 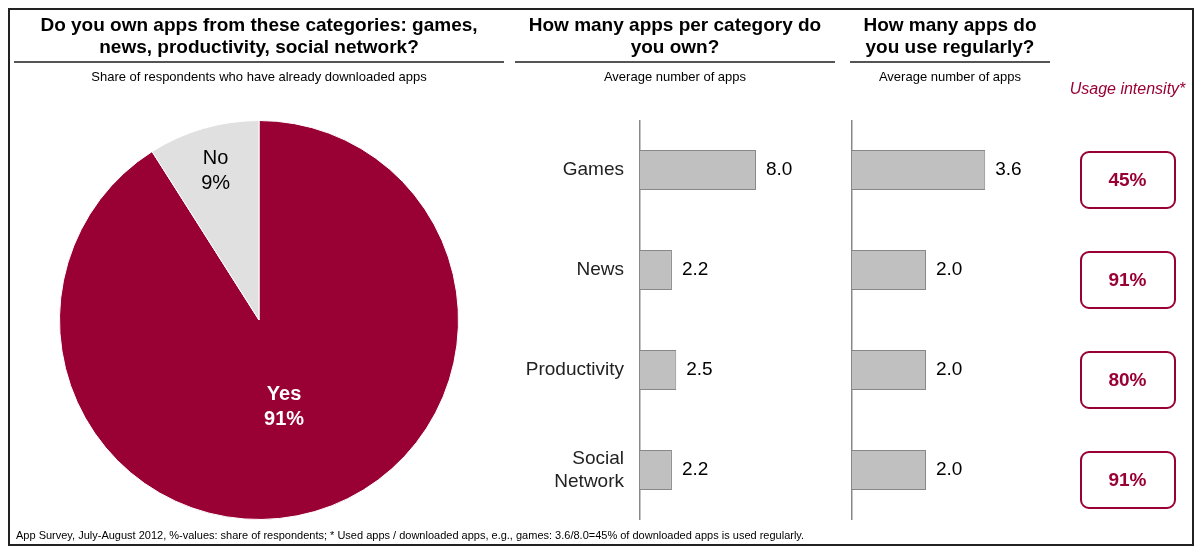 What do you see at coordinates (950, 38) in the screenshot?
I see `chart-title: How many apps do you use regularly?` at bounding box center [950, 38].